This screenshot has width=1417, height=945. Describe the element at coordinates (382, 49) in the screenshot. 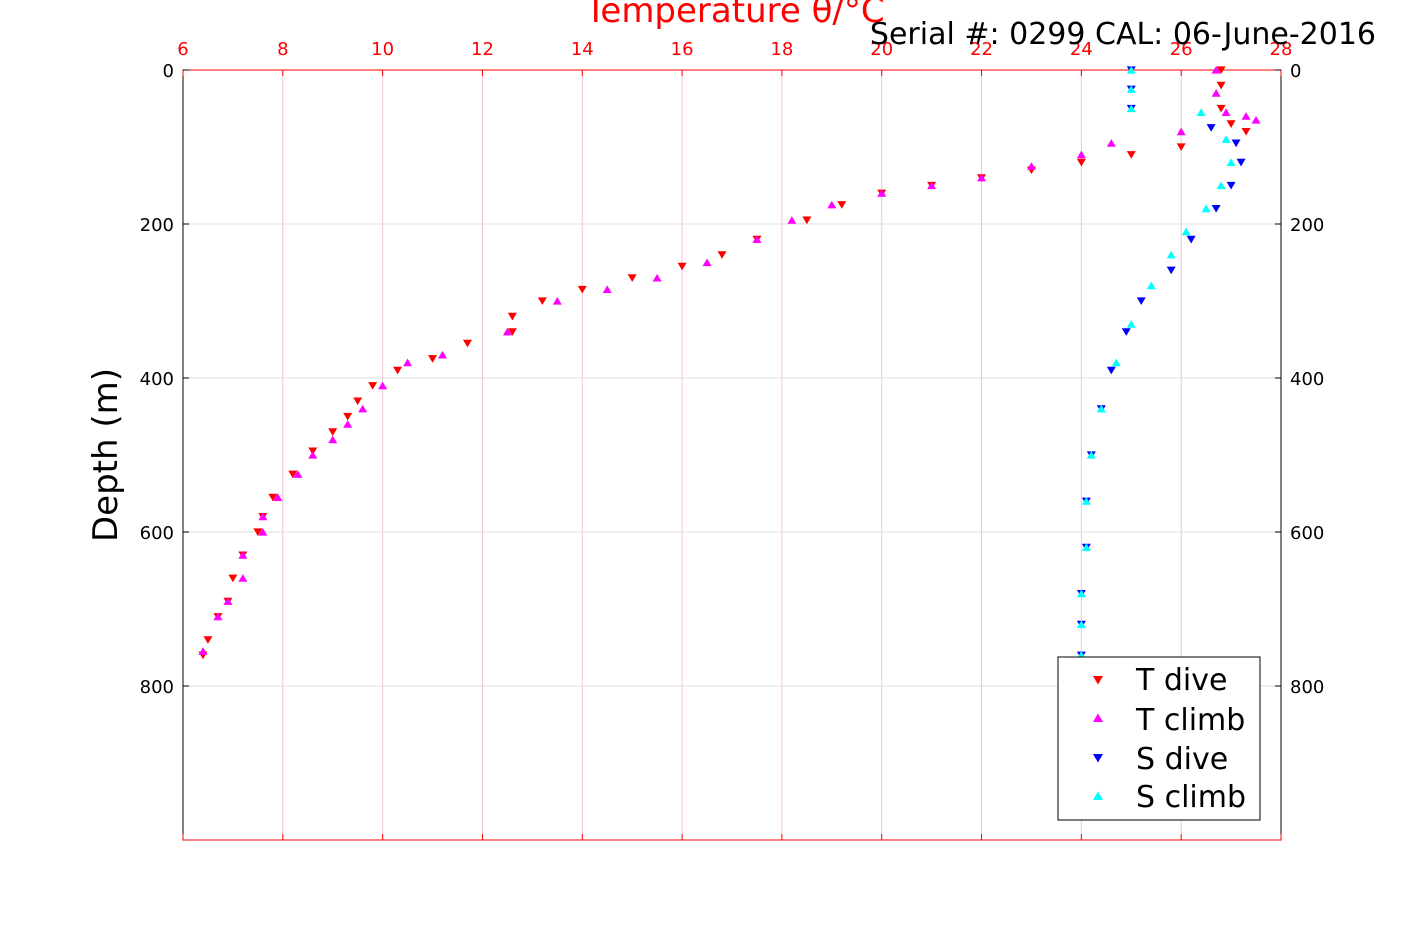

I see `x-tick-label: 10` at that location.